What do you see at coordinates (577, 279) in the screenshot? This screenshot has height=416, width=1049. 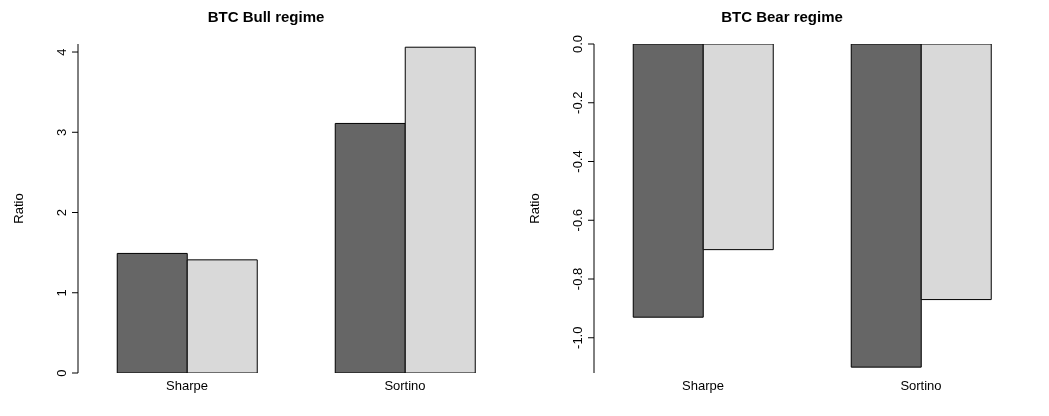 I see `y-tick-label: -0.8` at bounding box center [577, 279].